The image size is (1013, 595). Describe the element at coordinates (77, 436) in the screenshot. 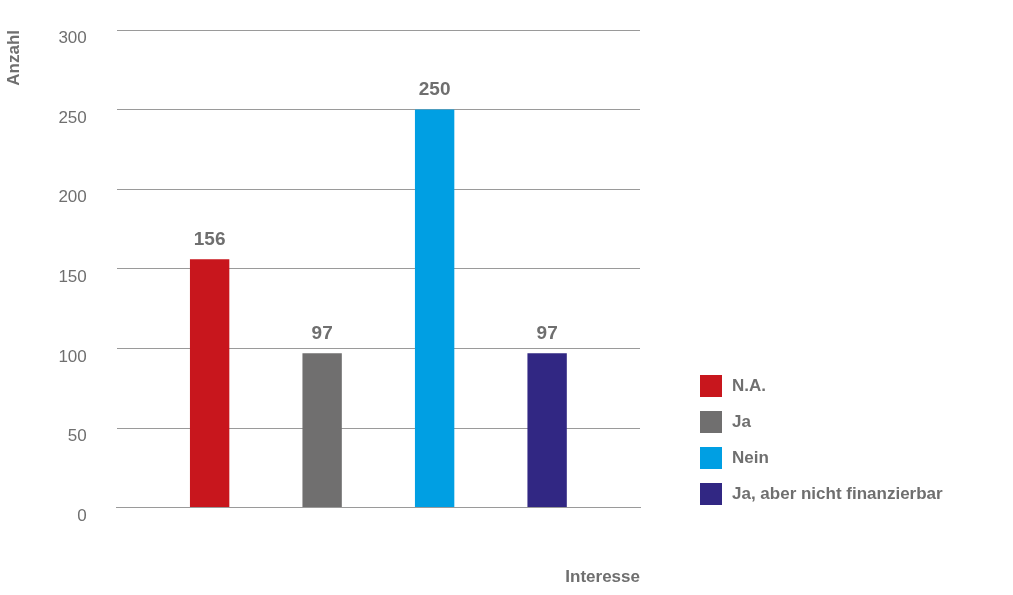

I see `y-tick-label: 50` at that location.